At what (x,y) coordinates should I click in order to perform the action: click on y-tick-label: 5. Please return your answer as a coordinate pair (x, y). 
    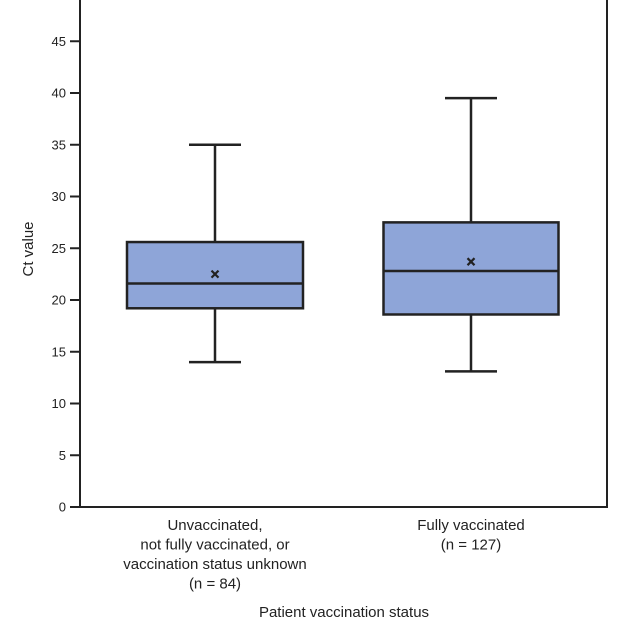
    Looking at the image, I should click on (62, 455).